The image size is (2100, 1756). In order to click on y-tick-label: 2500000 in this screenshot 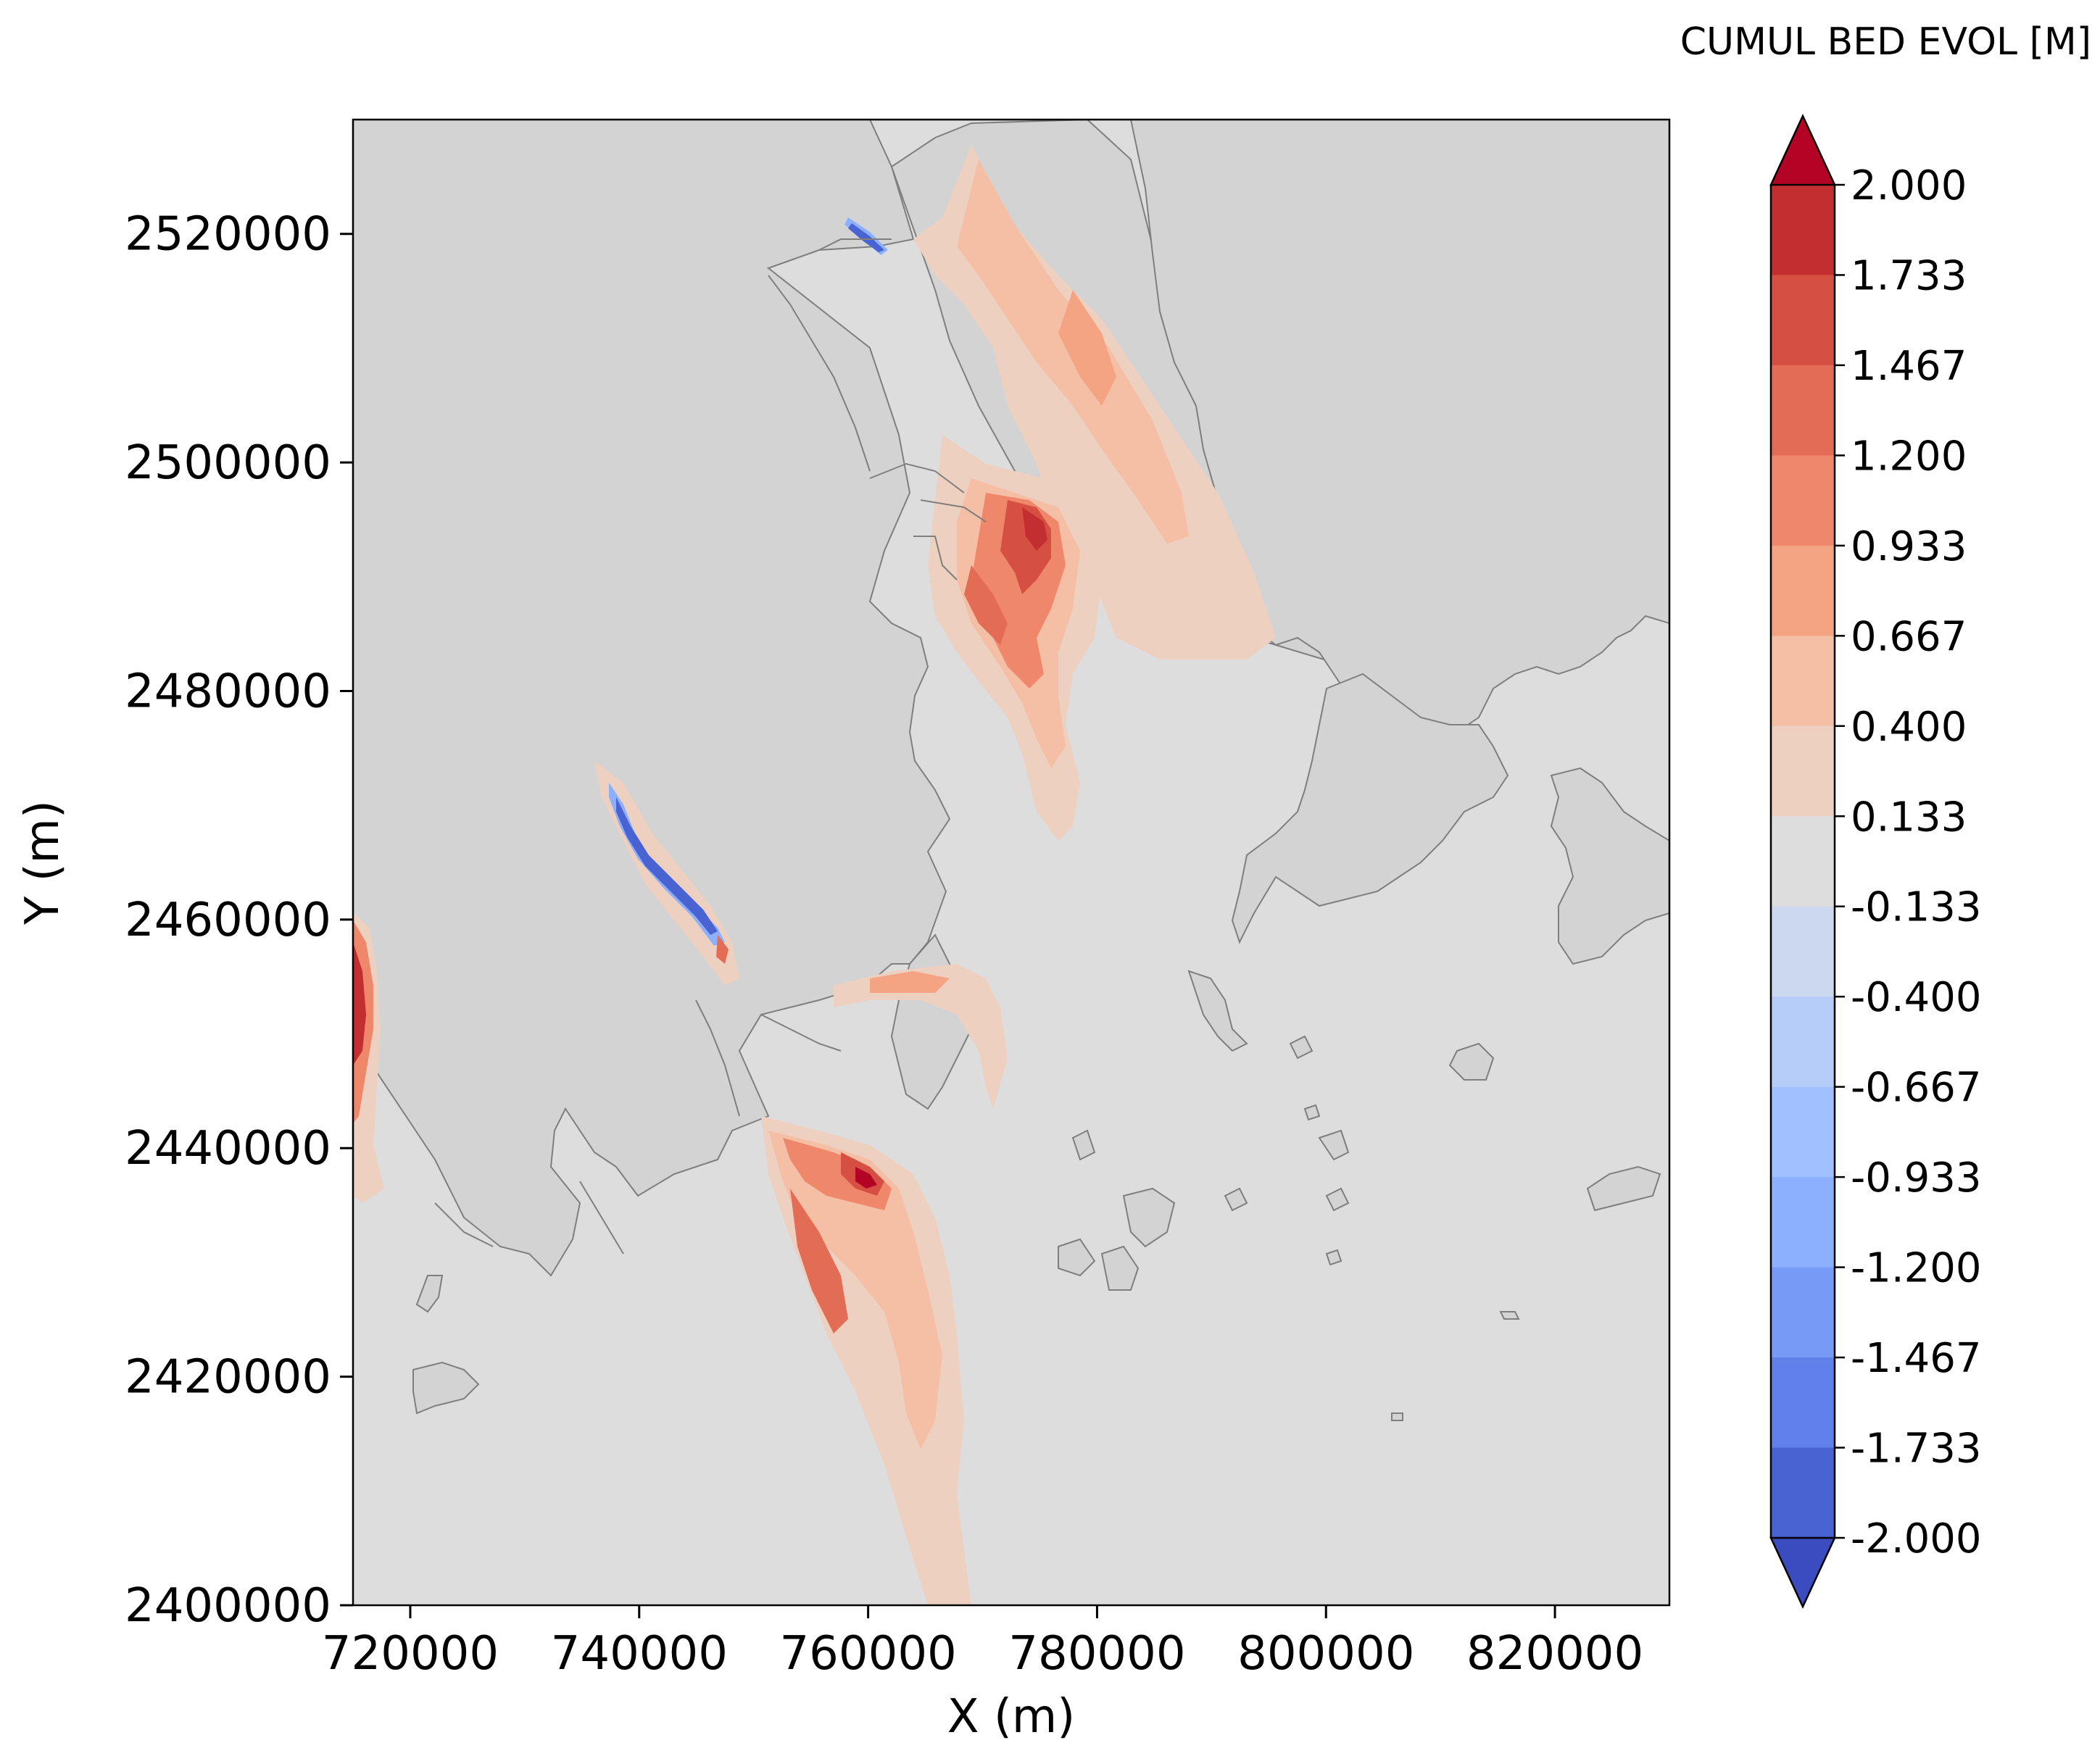, I will do `click(228, 463)`.